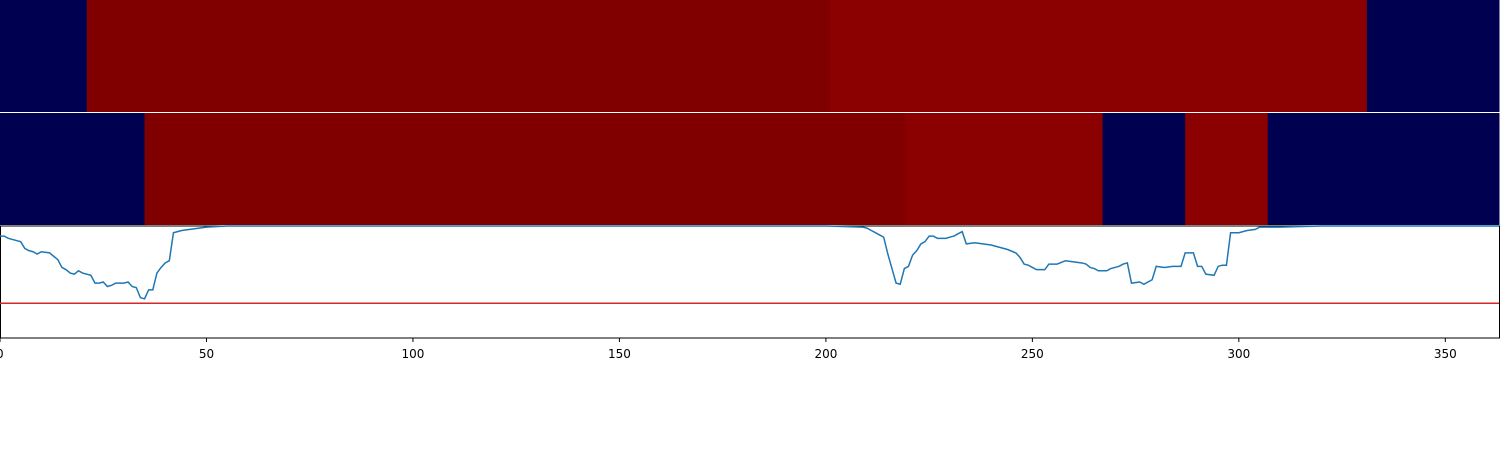  Describe the element at coordinates (206, 354) in the screenshot. I see `x-tick-label-50: 50` at that location.